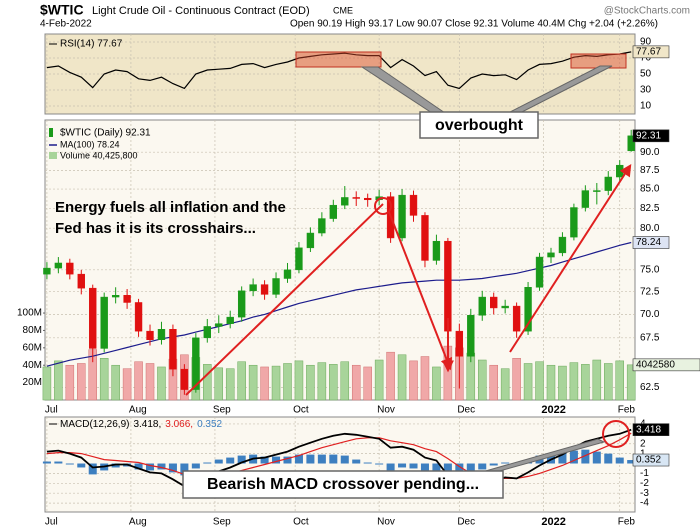  What do you see at coordinates (648, 429) in the screenshot?
I see `last-value-label: 3.418` at bounding box center [648, 429].